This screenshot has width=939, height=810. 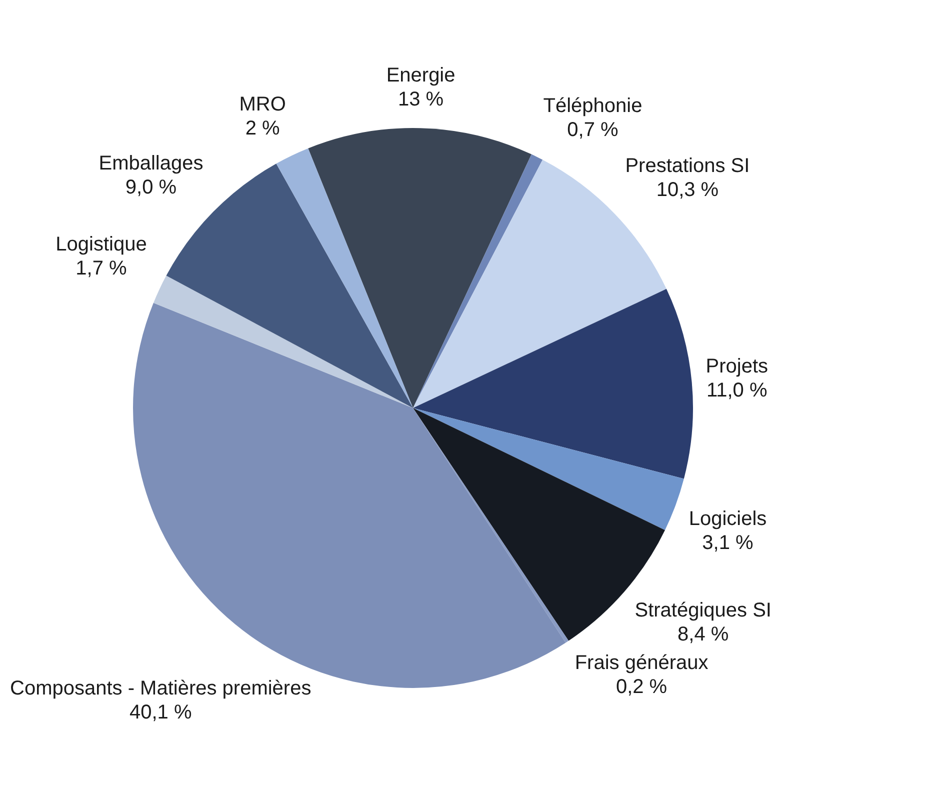 I want to click on data-label: 2 %, so click(x=262, y=128).